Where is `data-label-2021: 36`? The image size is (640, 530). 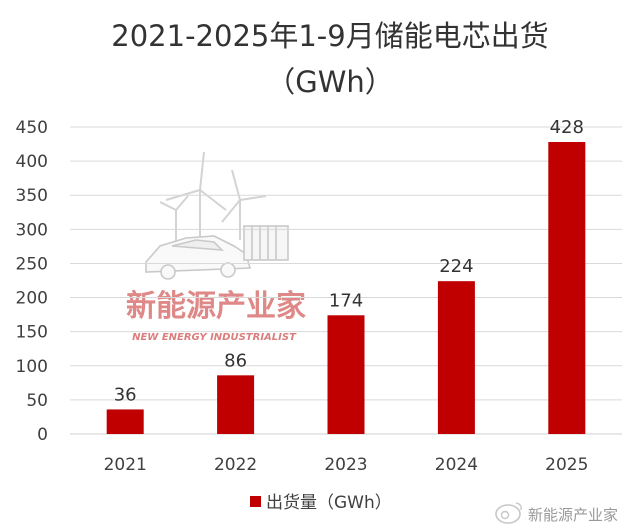
data-label-2021: 36 is located at coordinates (125, 394).